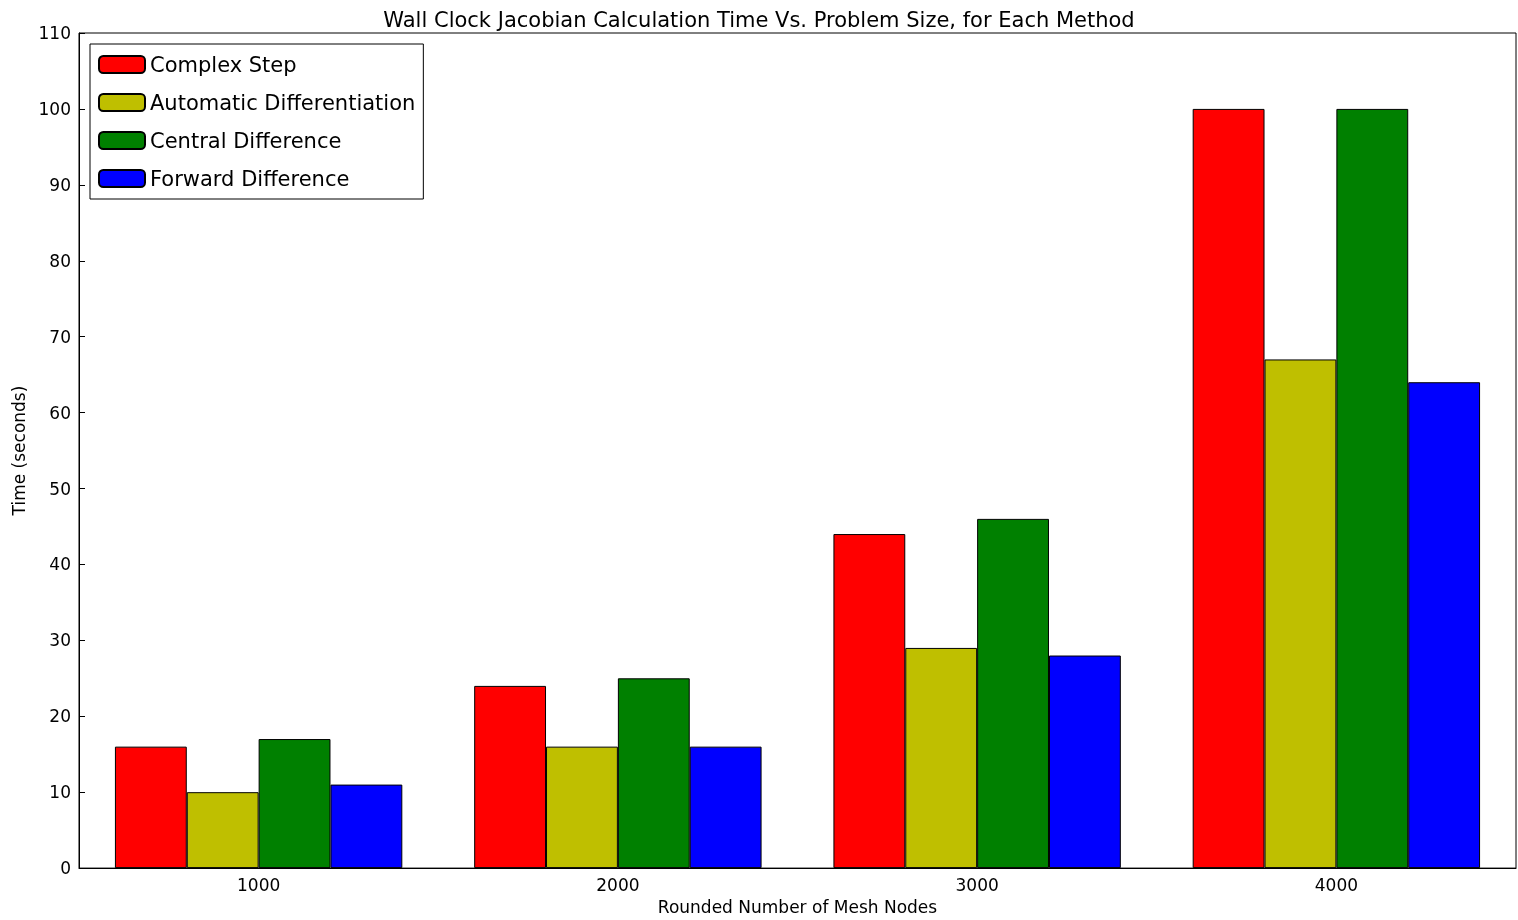 The image size is (1518, 920). Describe the element at coordinates (54, 33) in the screenshot. I see `y-tick-label: 110` at that location.